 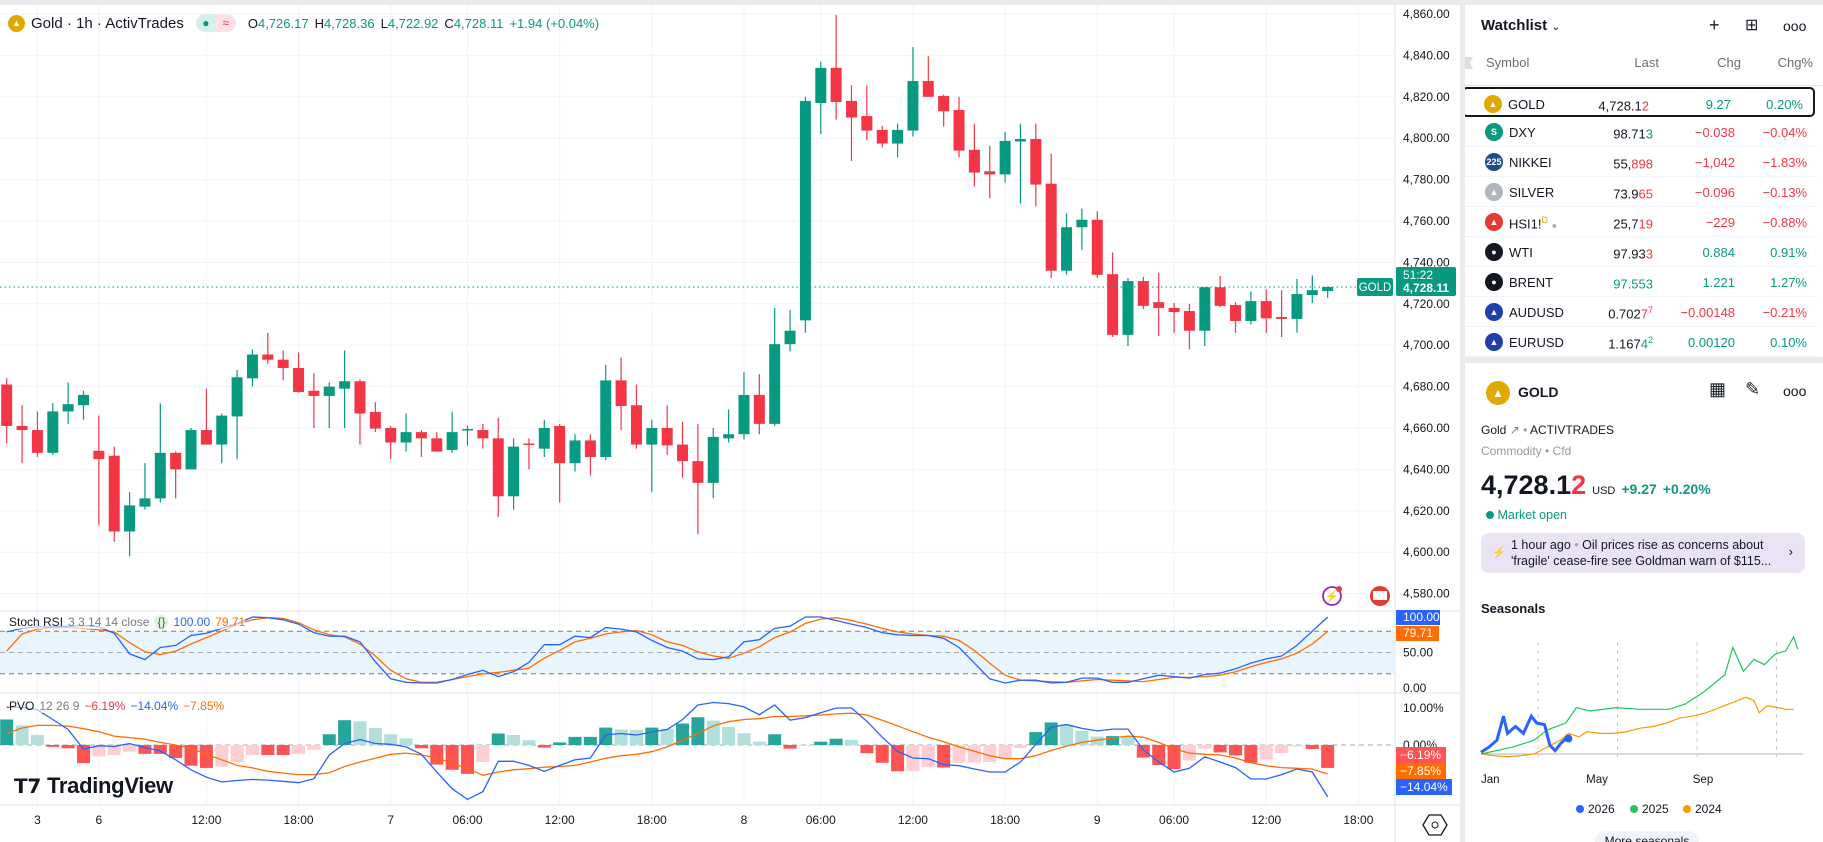 What do you see at coordinates (1641, 222) in the screenshot?
I see `watchlist-row-hsi1: ▲ HSI1!D ● 25,719 −229 −0.88%` at bounding box center [1641, 222].